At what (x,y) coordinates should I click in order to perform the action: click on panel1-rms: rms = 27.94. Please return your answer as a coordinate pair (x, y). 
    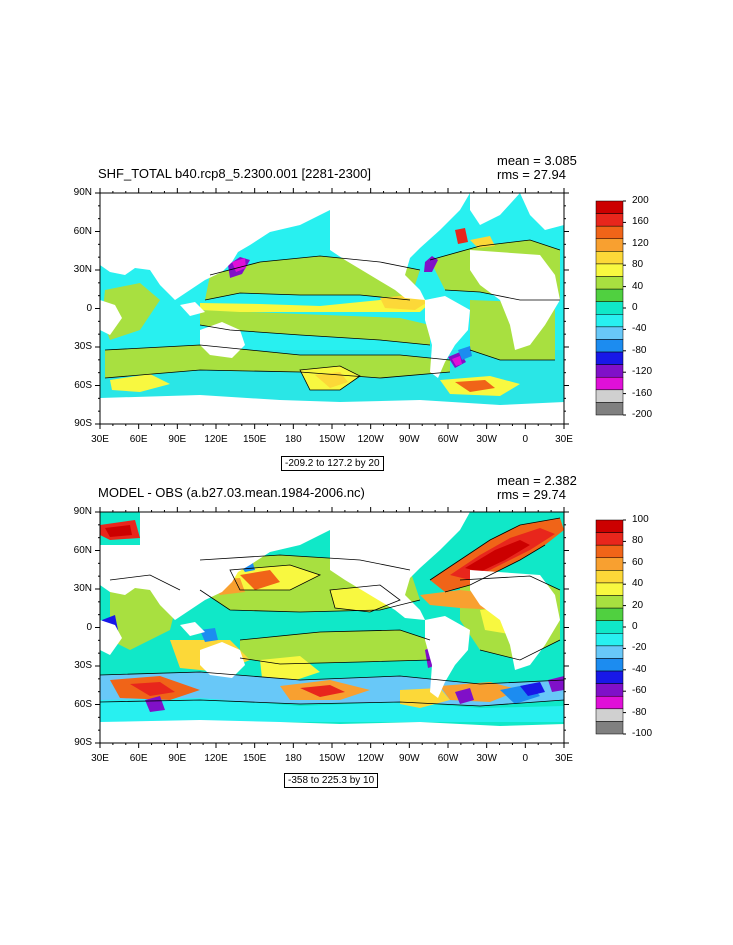
    Looking at the image, I should click on (532, 174).